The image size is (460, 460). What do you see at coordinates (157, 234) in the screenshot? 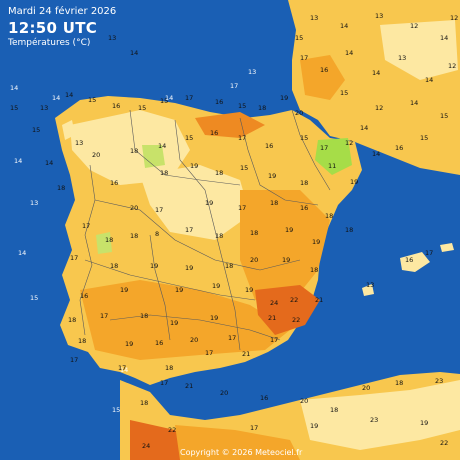
I see `station-temp: 8` at bounding box center [157, 234].